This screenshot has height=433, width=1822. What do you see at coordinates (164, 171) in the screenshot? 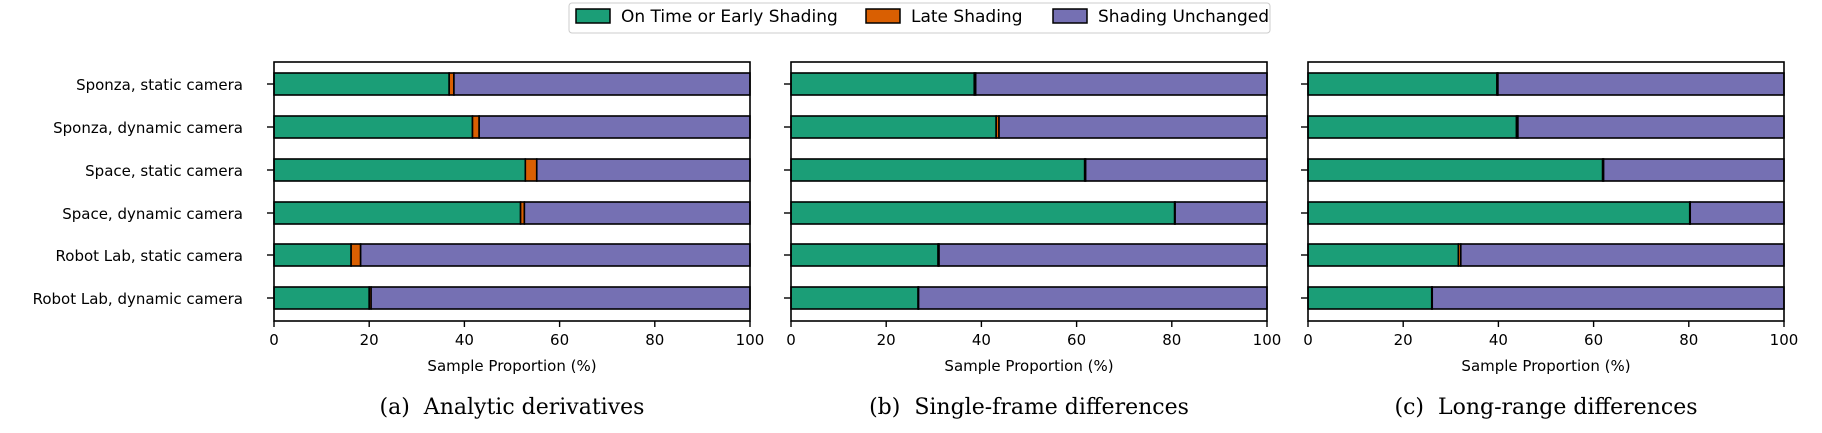
I see `category-label: Space, static camera` at bounding box center [164, 171].